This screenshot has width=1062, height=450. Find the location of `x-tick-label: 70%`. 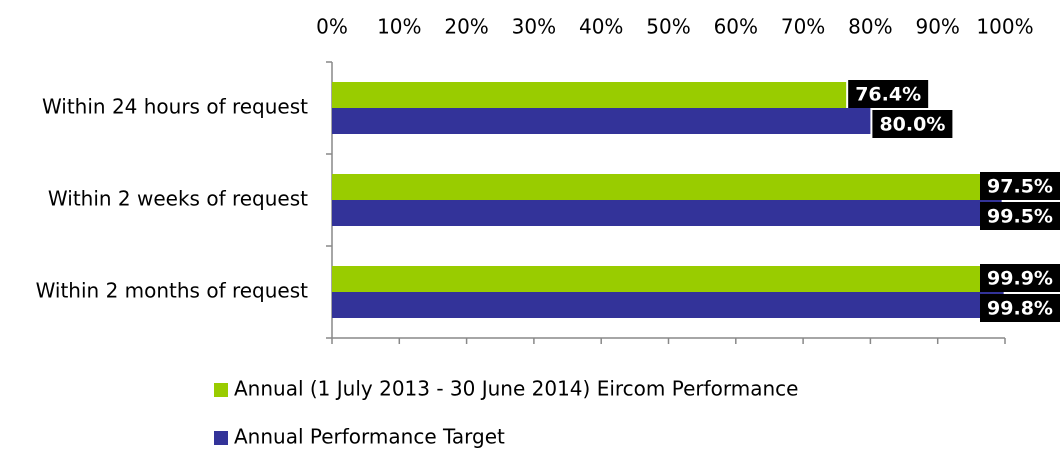

x-tick-label: 70% is located at coordinates (803, 27).